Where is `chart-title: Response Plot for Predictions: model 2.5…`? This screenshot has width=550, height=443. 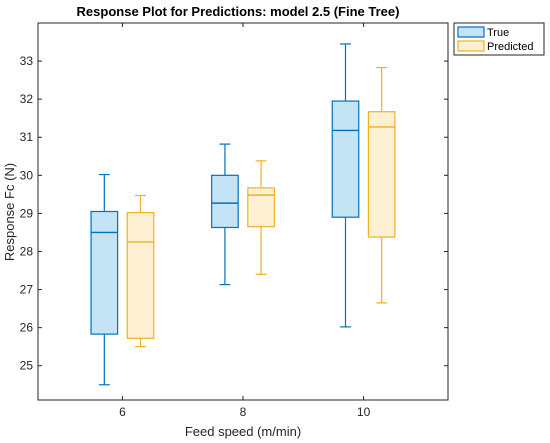
chart-title: Response Plot for Predictions: model 2.5… is located at coordinates (238, 11).